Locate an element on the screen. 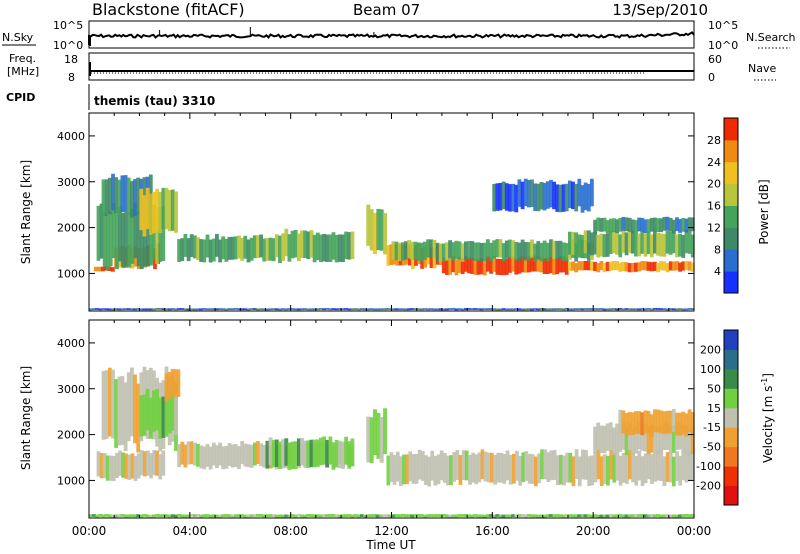 The image size is (800, 554). velocity-ylabel: Slant Range [km] is located at coordinates (26, 418).